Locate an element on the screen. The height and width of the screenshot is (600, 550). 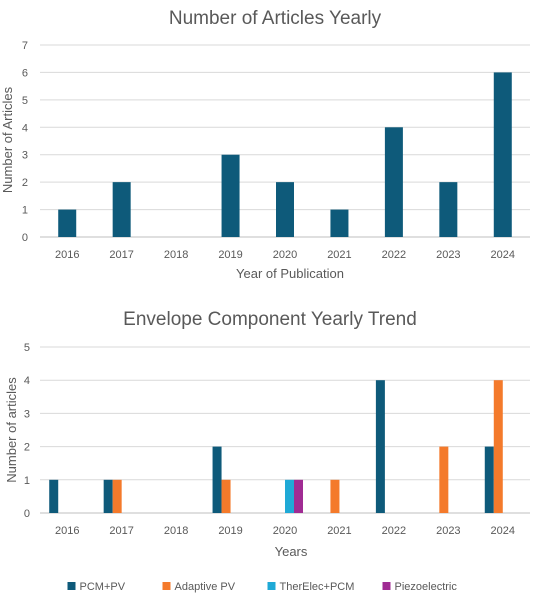
chart2-x-ticks: 2016 2017 2018 2019 2020 2021 2022 2023 2024 is located at coordinates (285, 531).